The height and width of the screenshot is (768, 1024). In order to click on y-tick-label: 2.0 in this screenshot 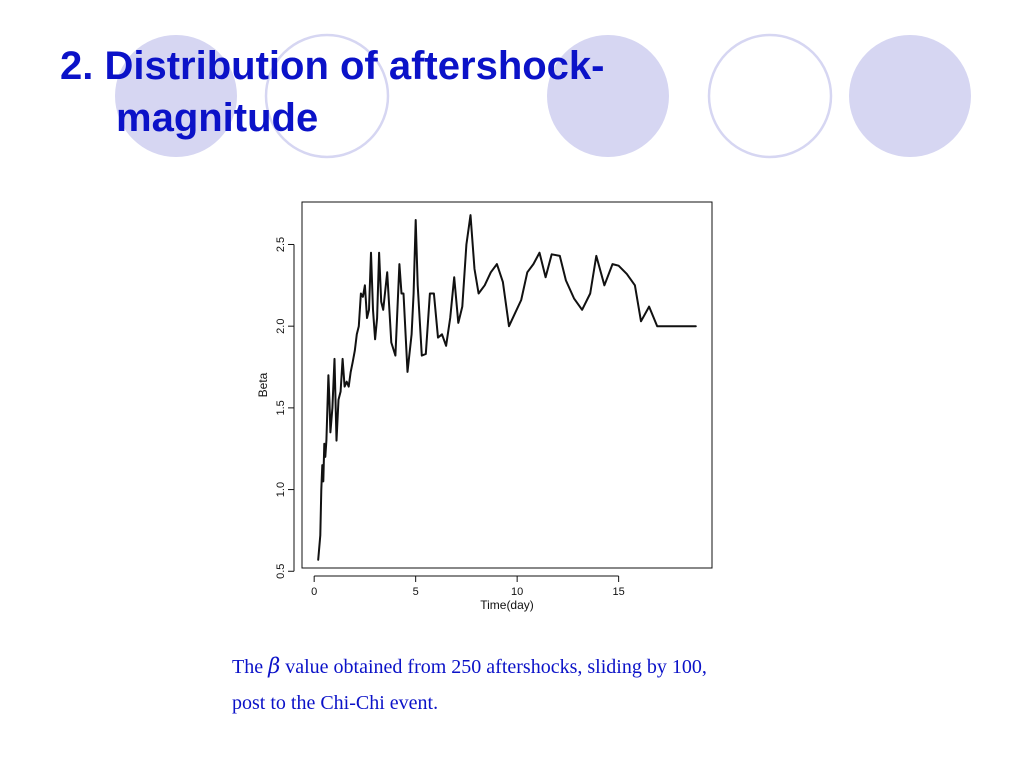, I will do `click(281, 326)`.